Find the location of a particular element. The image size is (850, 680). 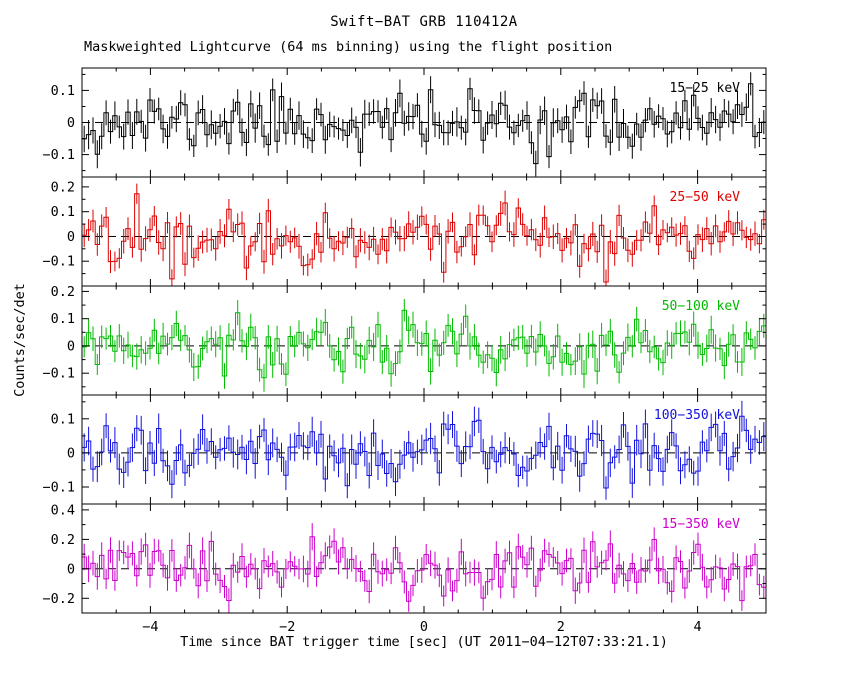

panel-3-series is located at coordinates (424, 450).